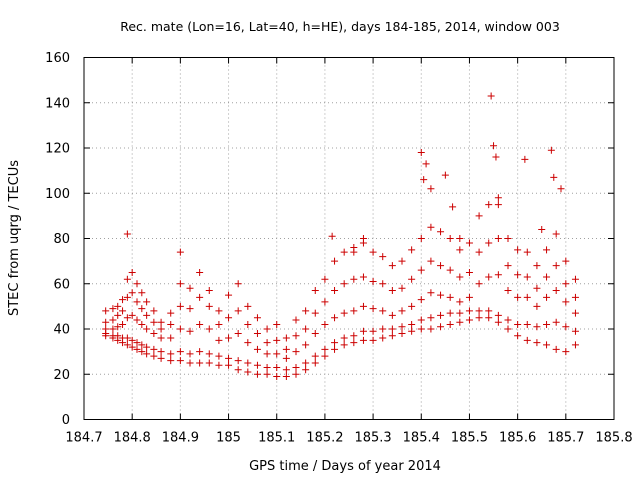 The width and height of the screenshot is (640, 480). I want to click on x-tick-label: 185.5, so click(469, 438).